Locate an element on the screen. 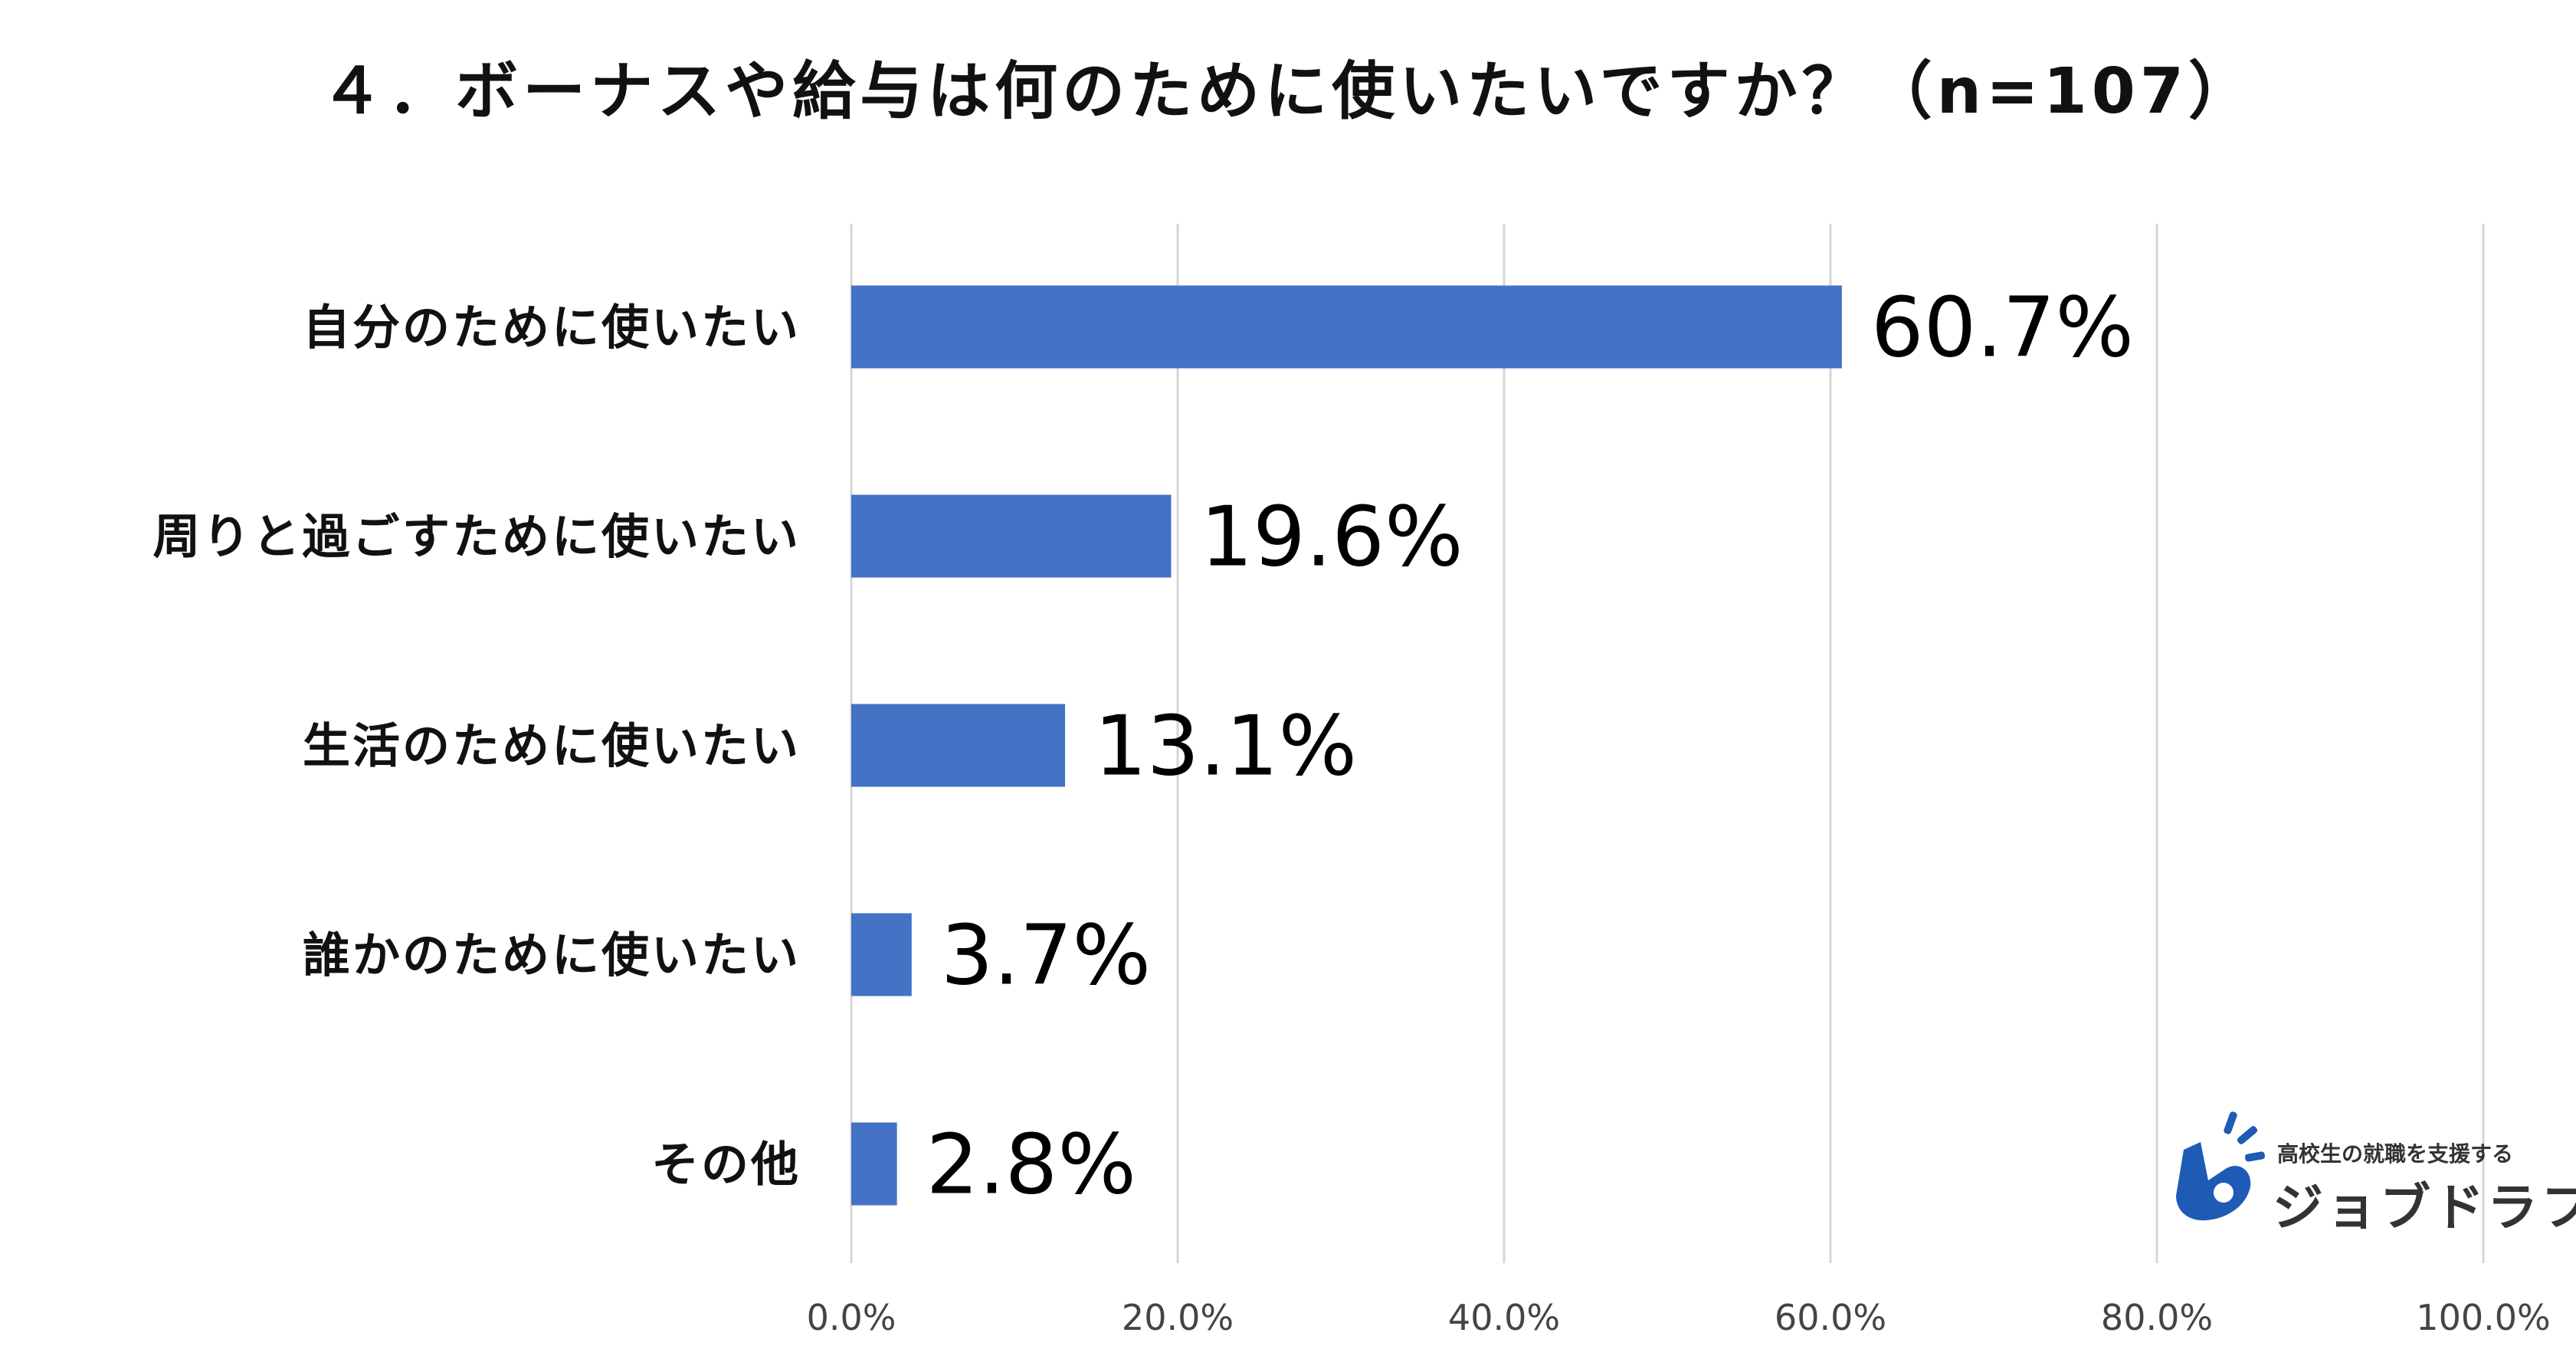 This screenshot has height=1349, width=2576. x-tick-label: 0.0% is located at coordinates (851, 1317).